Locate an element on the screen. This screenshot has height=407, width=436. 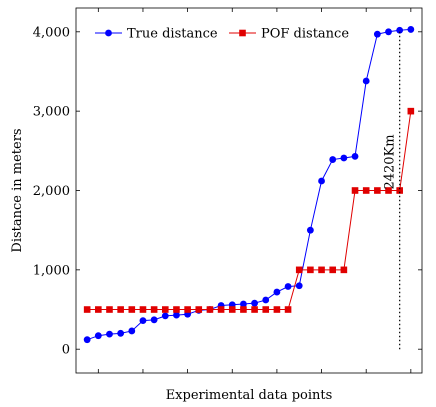
legend-box is located at coordinates (227, 33).